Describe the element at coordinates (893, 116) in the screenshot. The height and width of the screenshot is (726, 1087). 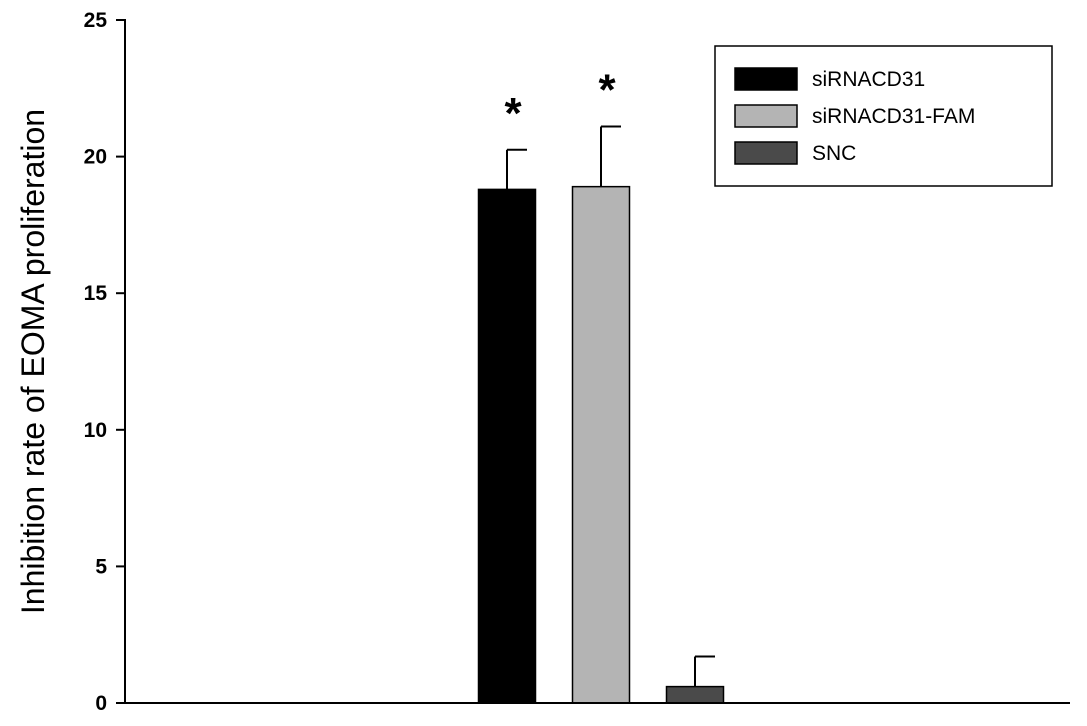
I see `legend-label: siRNACD31-FAM` at that location.